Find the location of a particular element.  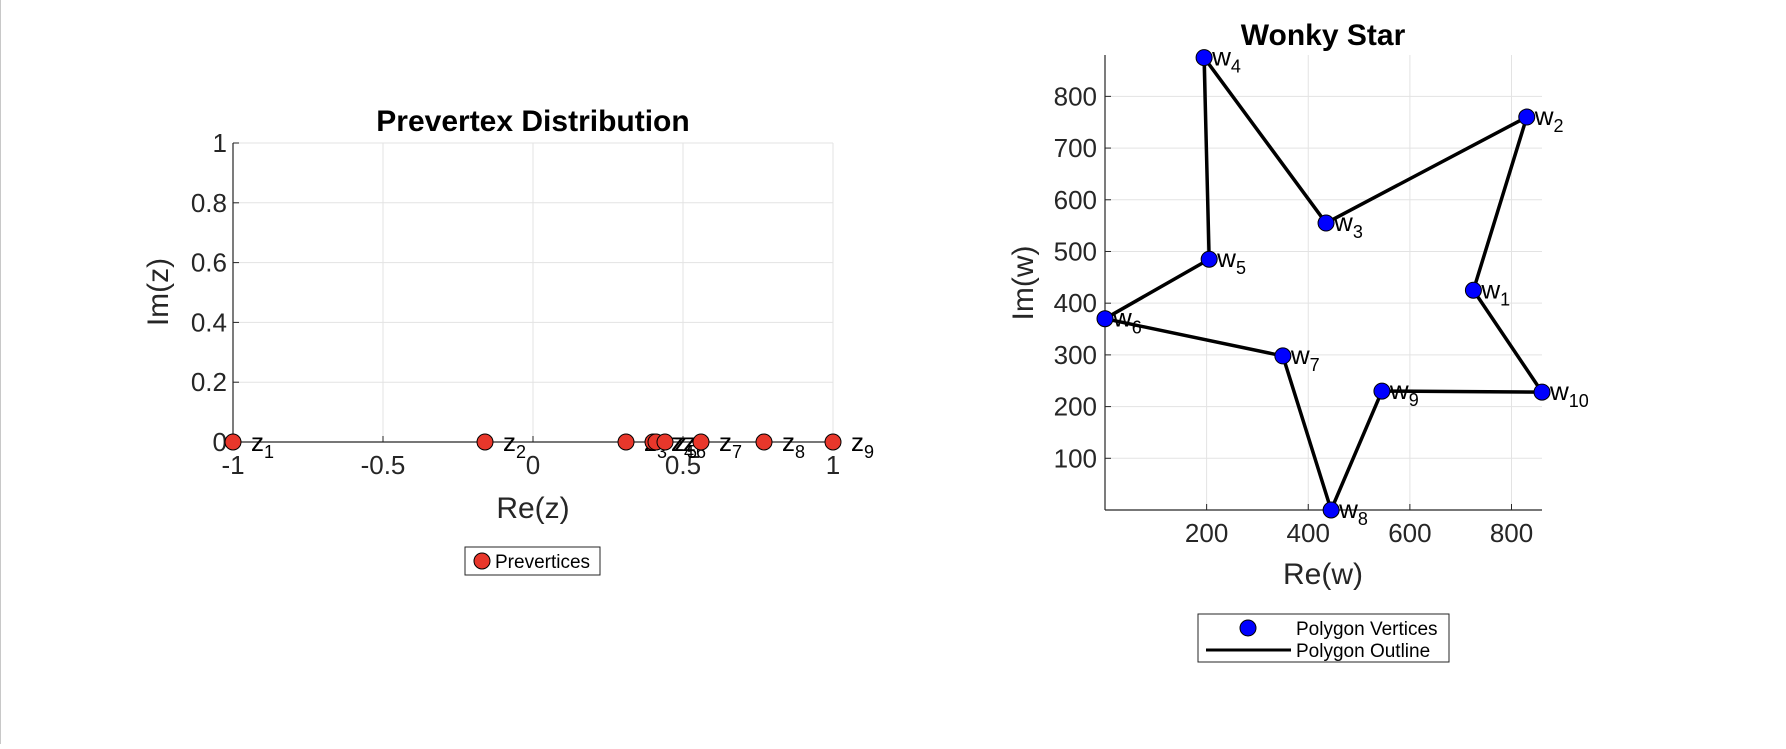

prevertex-label: z8 is located at coordinates (793, 444).